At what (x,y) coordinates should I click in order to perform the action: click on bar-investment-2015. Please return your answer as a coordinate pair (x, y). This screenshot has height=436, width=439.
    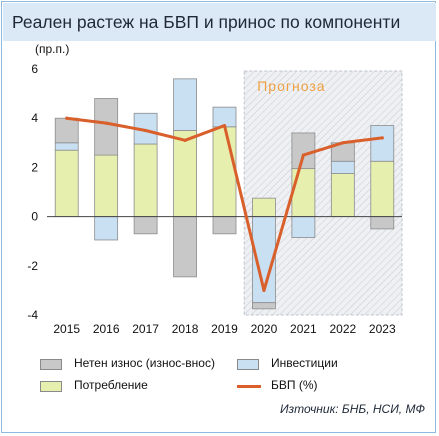
    Looking at the image, I should click on (66, 146).